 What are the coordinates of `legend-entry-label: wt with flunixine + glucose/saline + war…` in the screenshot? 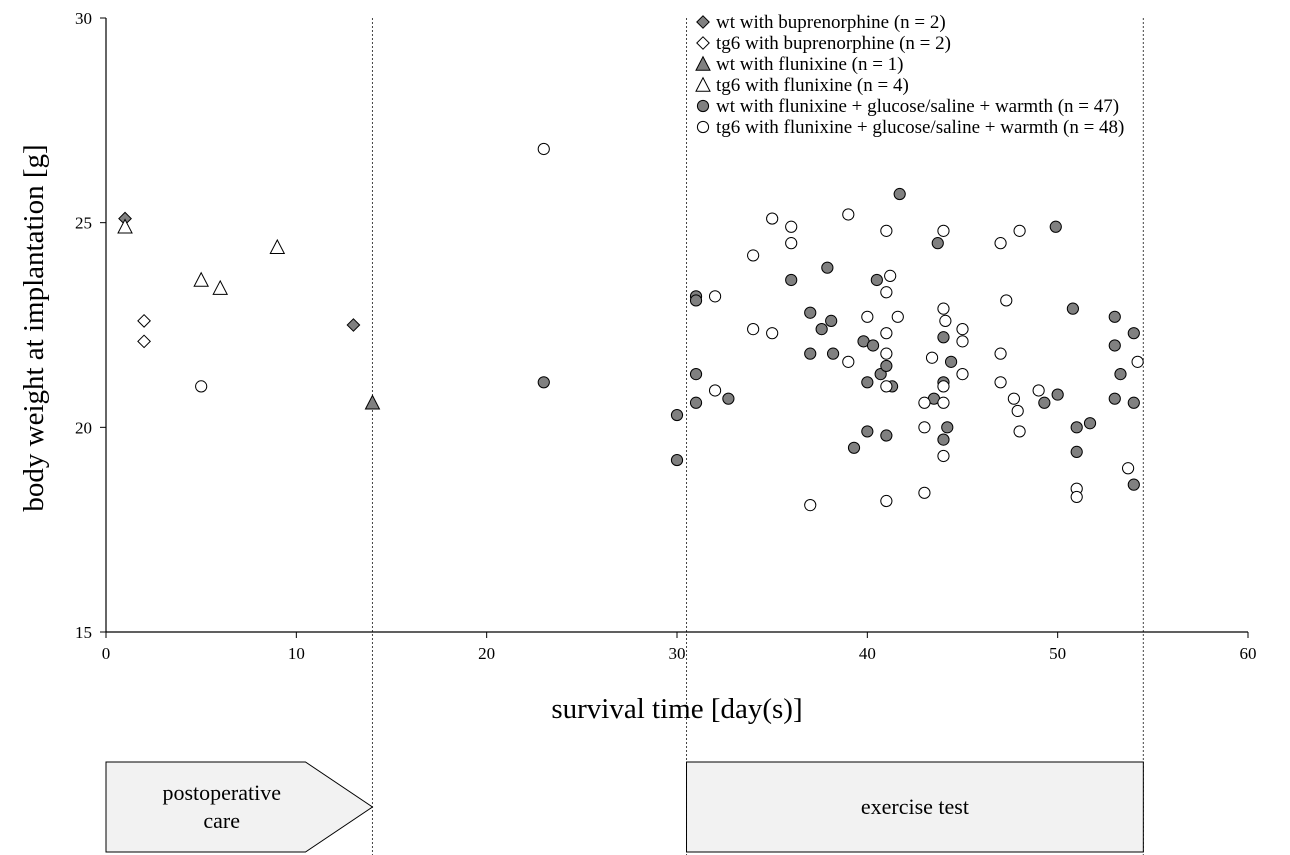 It's located at (917, 106).